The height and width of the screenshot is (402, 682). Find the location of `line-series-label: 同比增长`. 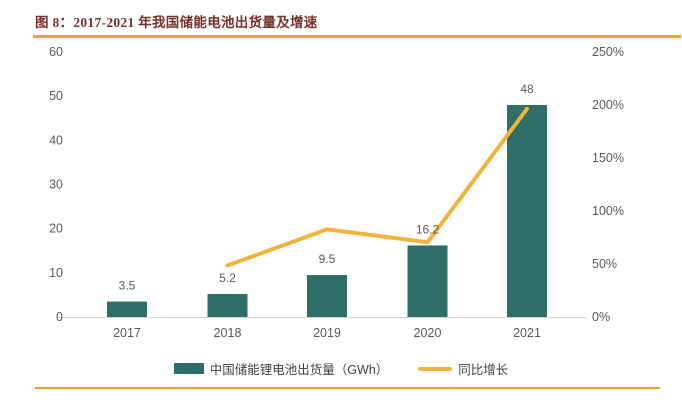

line-series-label: 同比增长 is located at coordinates (483, 370).